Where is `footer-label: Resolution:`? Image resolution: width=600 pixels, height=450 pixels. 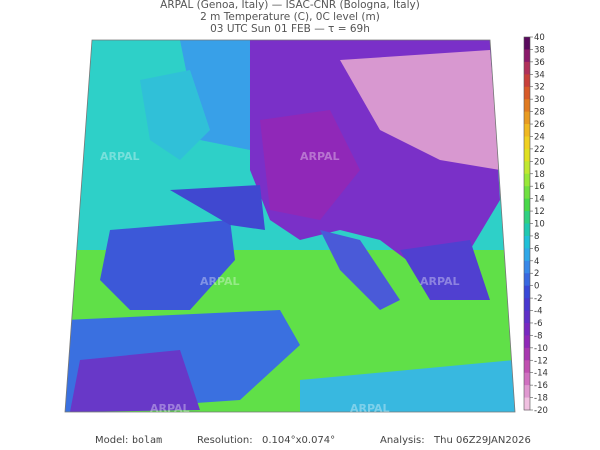
footer-label: Resolution: is located at coordinates (225, 440).